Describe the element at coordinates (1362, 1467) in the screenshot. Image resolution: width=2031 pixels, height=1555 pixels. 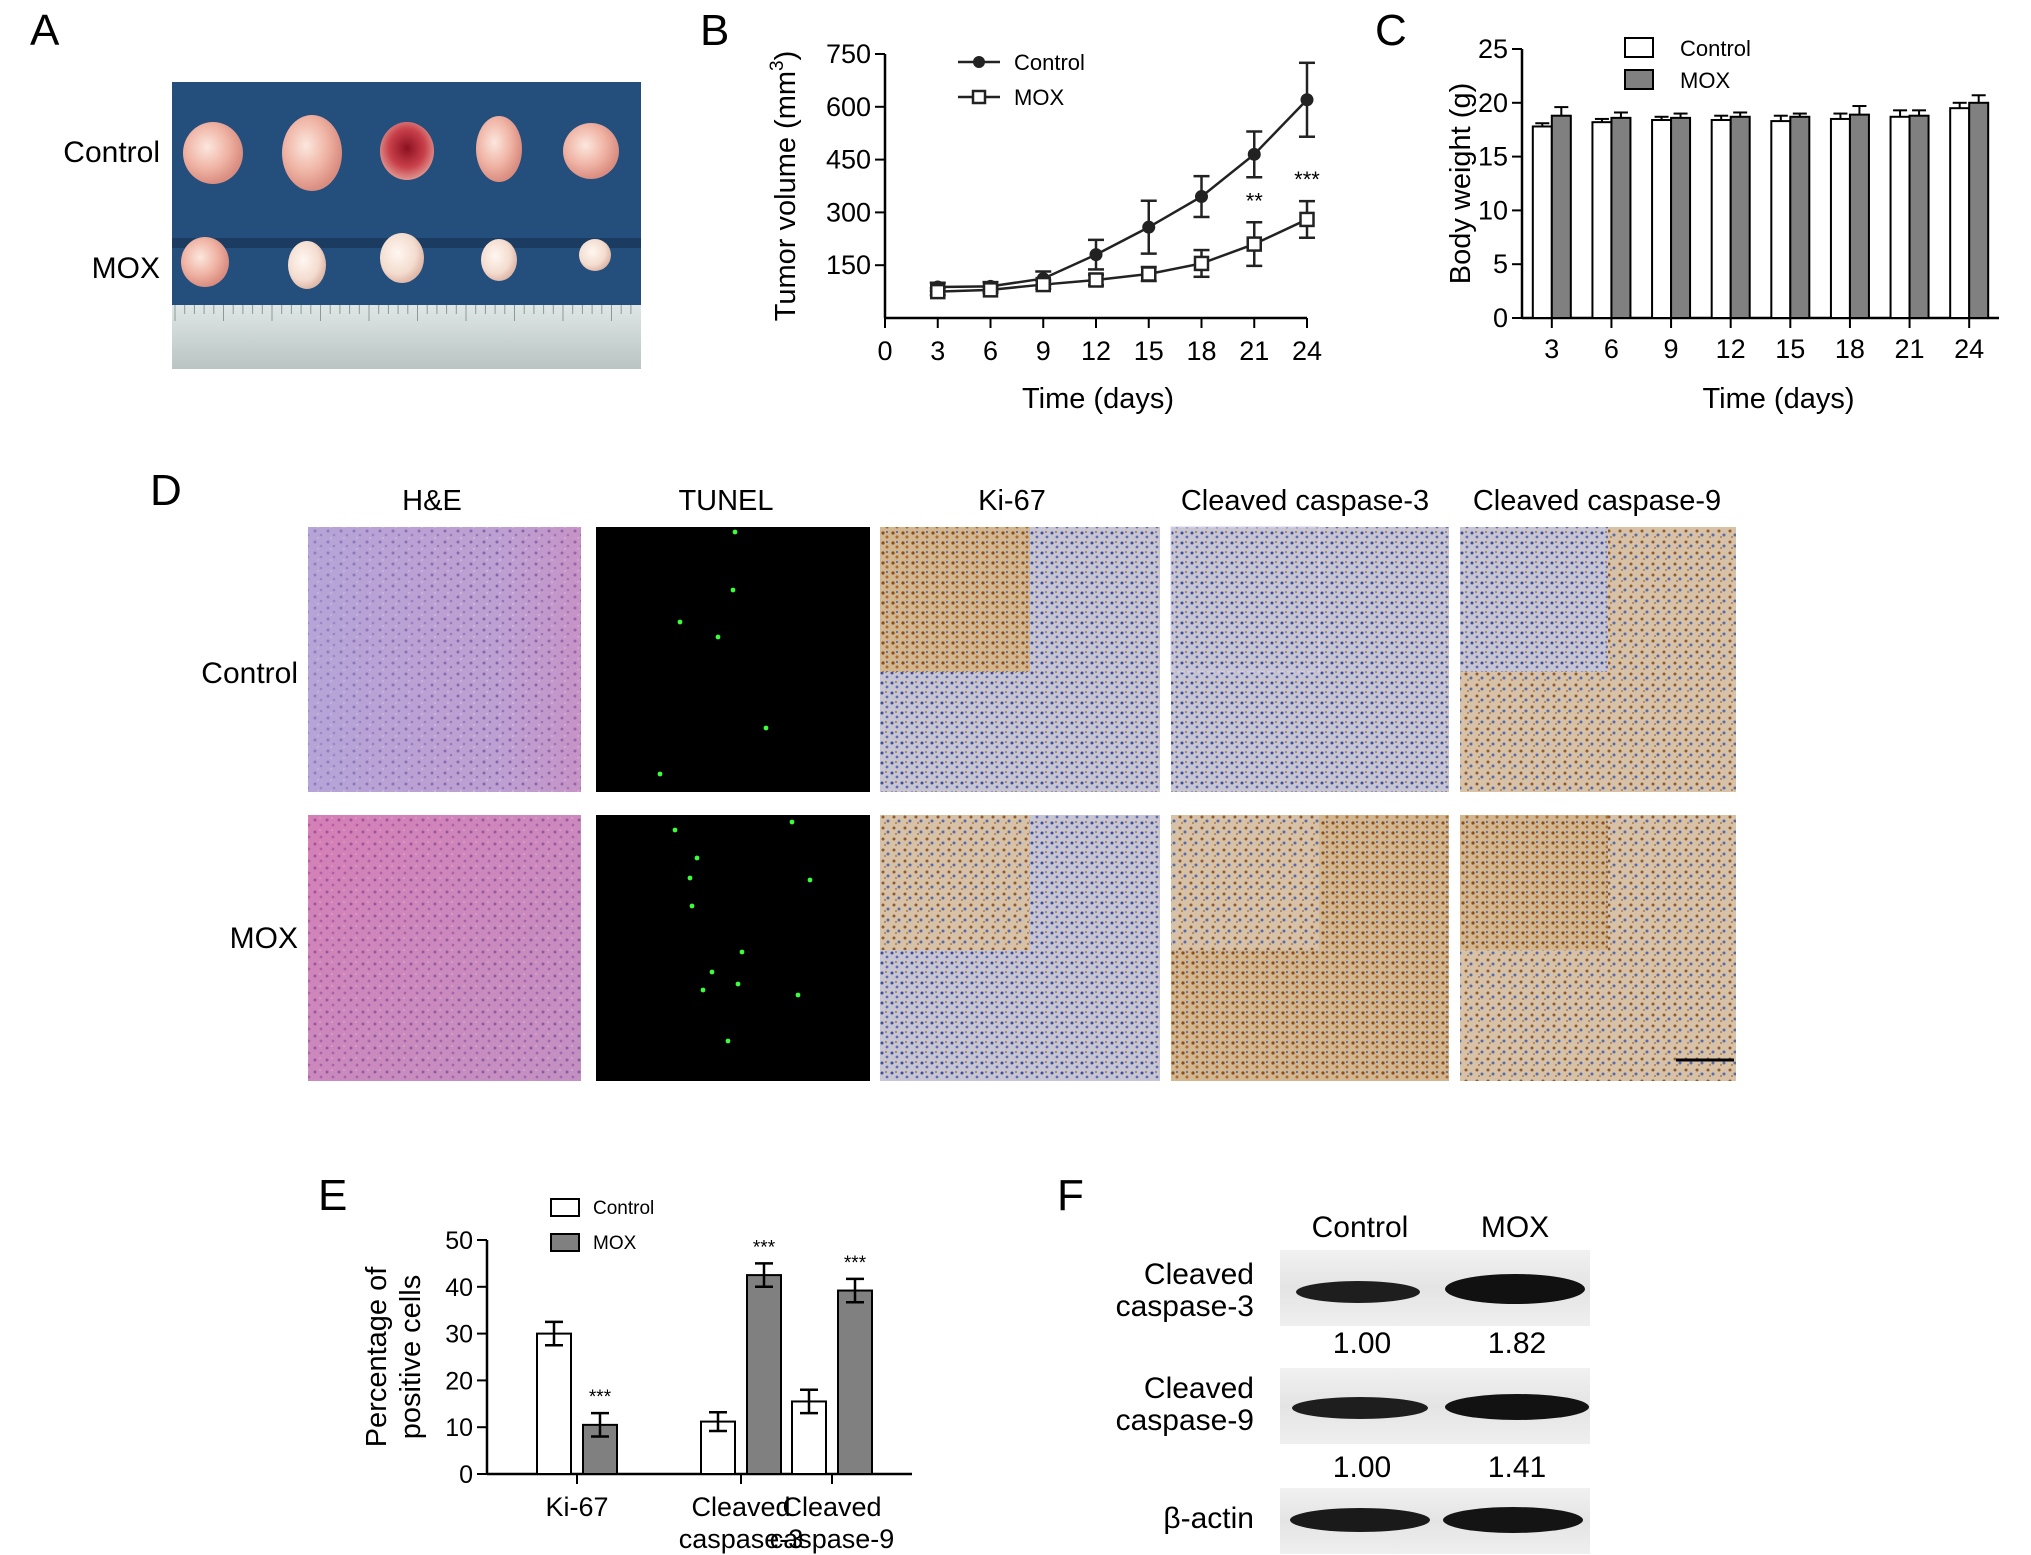
I see `density-control-cleaved-caspase-9: 1.00` at that location.